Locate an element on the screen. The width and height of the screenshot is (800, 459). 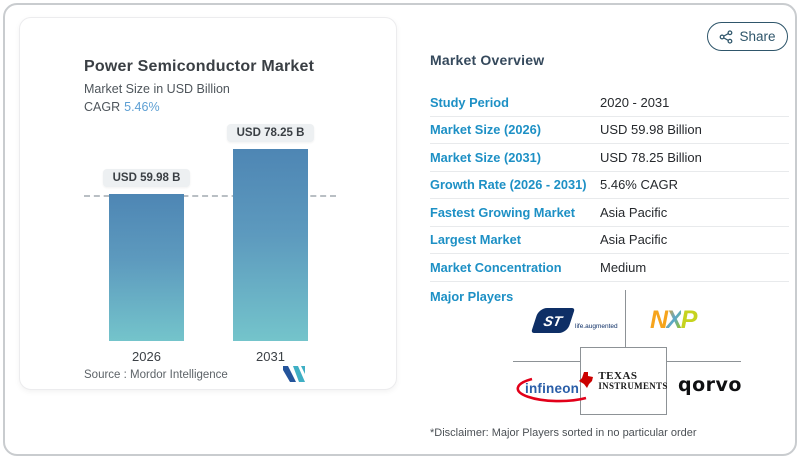
bar-group-2031: USD 78.25 B is located at coordinates (270, 232).